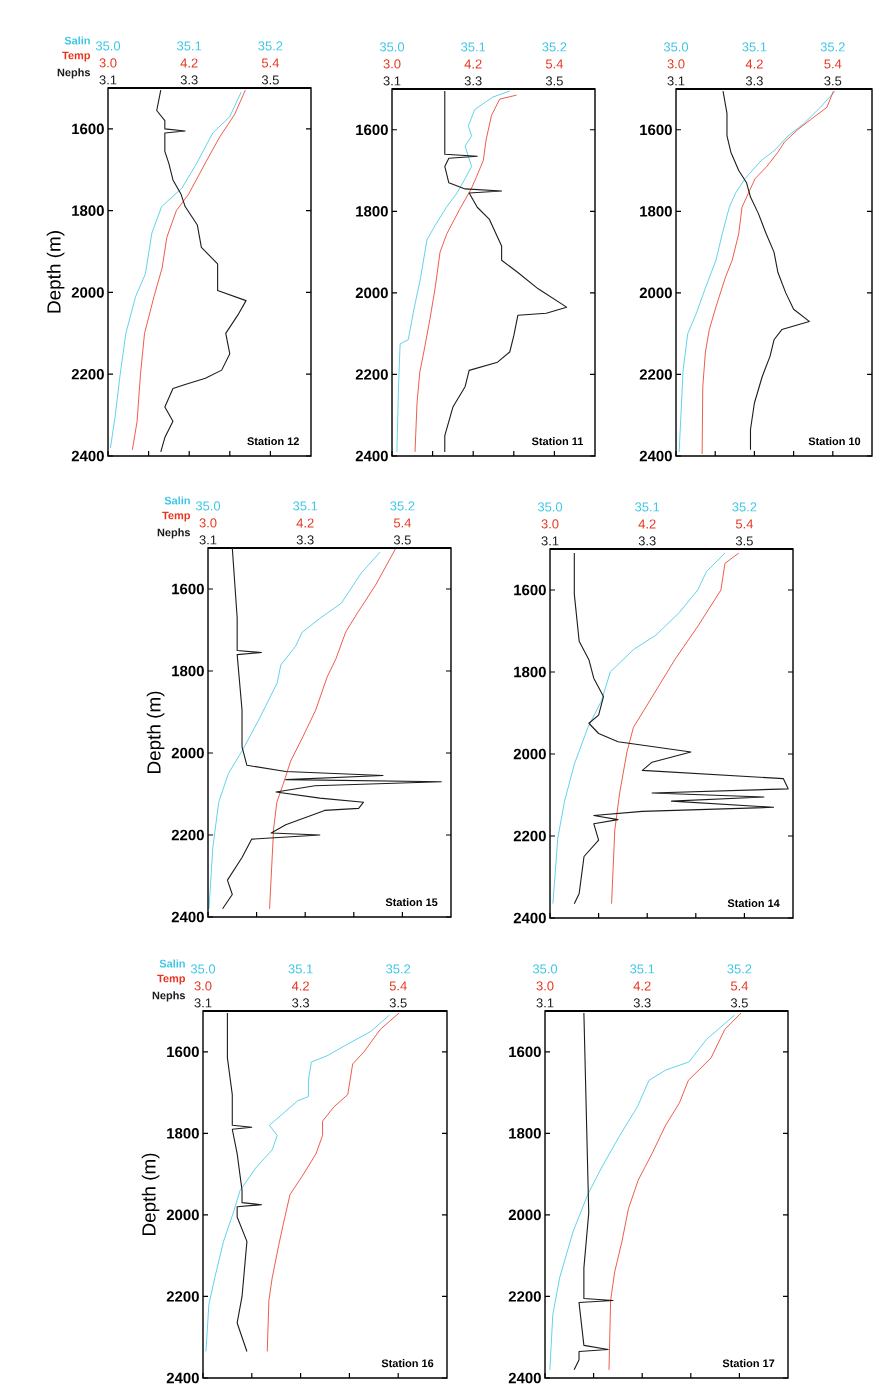 The width and height of the screenshot is (873, 1388). What do you see at coordinates (411, 902) in the screenshot?
I see `annotation: Station 15` at bounding box center [411, 902].